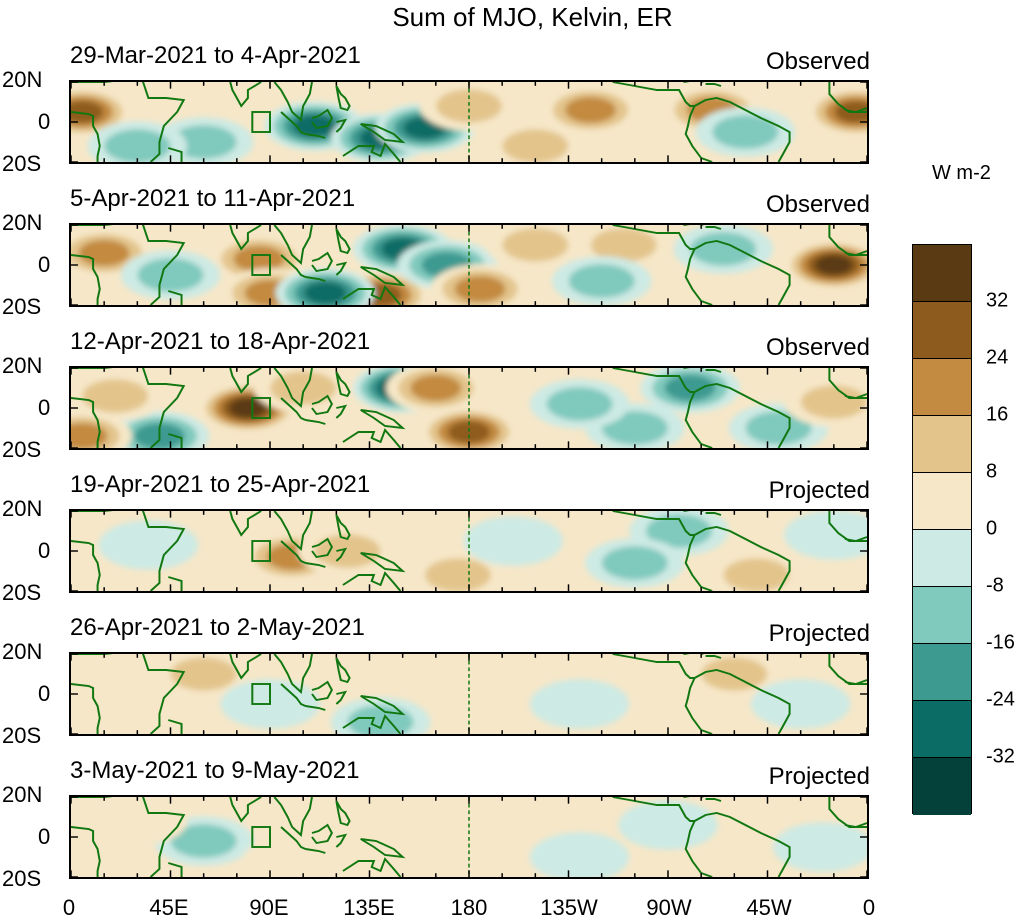 Image resolution: width=1021 pixels, height=922 pixels. Describe the element at coordinates (215, 55) in the screenshot. I see `panel-date-range: 29-Mar-2021 to 4-Apr-2021` at that location.